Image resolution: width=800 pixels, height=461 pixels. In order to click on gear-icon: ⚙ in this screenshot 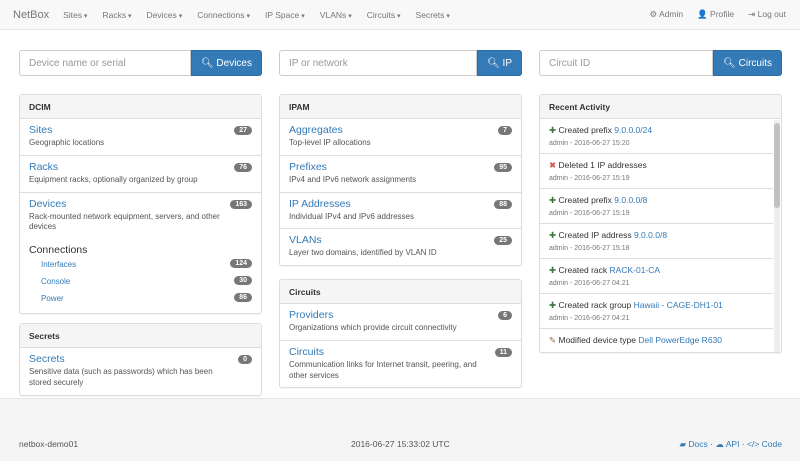, I will do `click(653, 14)`.